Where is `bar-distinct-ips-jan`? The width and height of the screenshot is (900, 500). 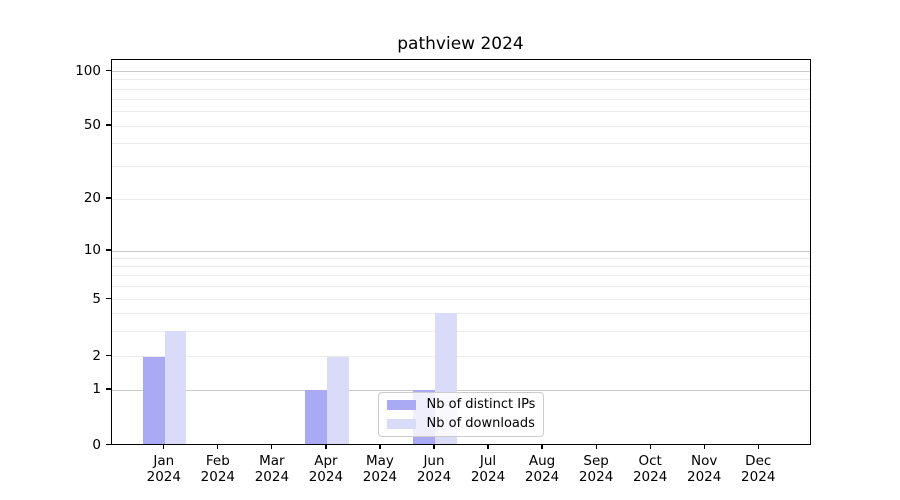 bar-distinct-ips-jan is located at coordinates (154, 400).